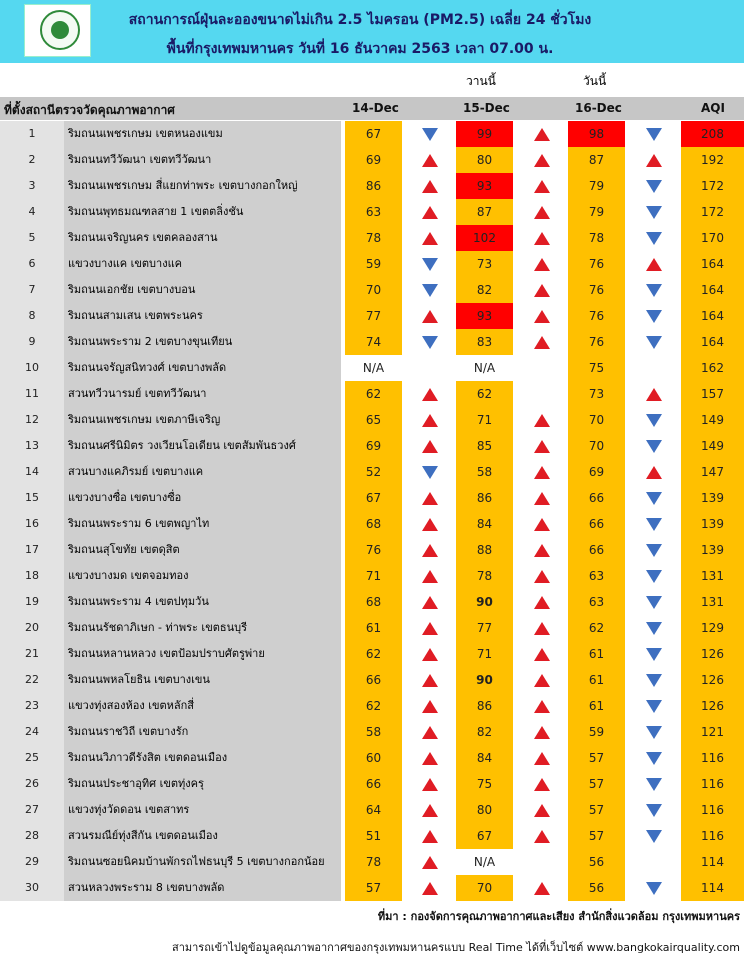 The image size is (744, 963). Describe the element at coordinates (32, 810) in the screenshot. I see `station-number: 27` at that location.